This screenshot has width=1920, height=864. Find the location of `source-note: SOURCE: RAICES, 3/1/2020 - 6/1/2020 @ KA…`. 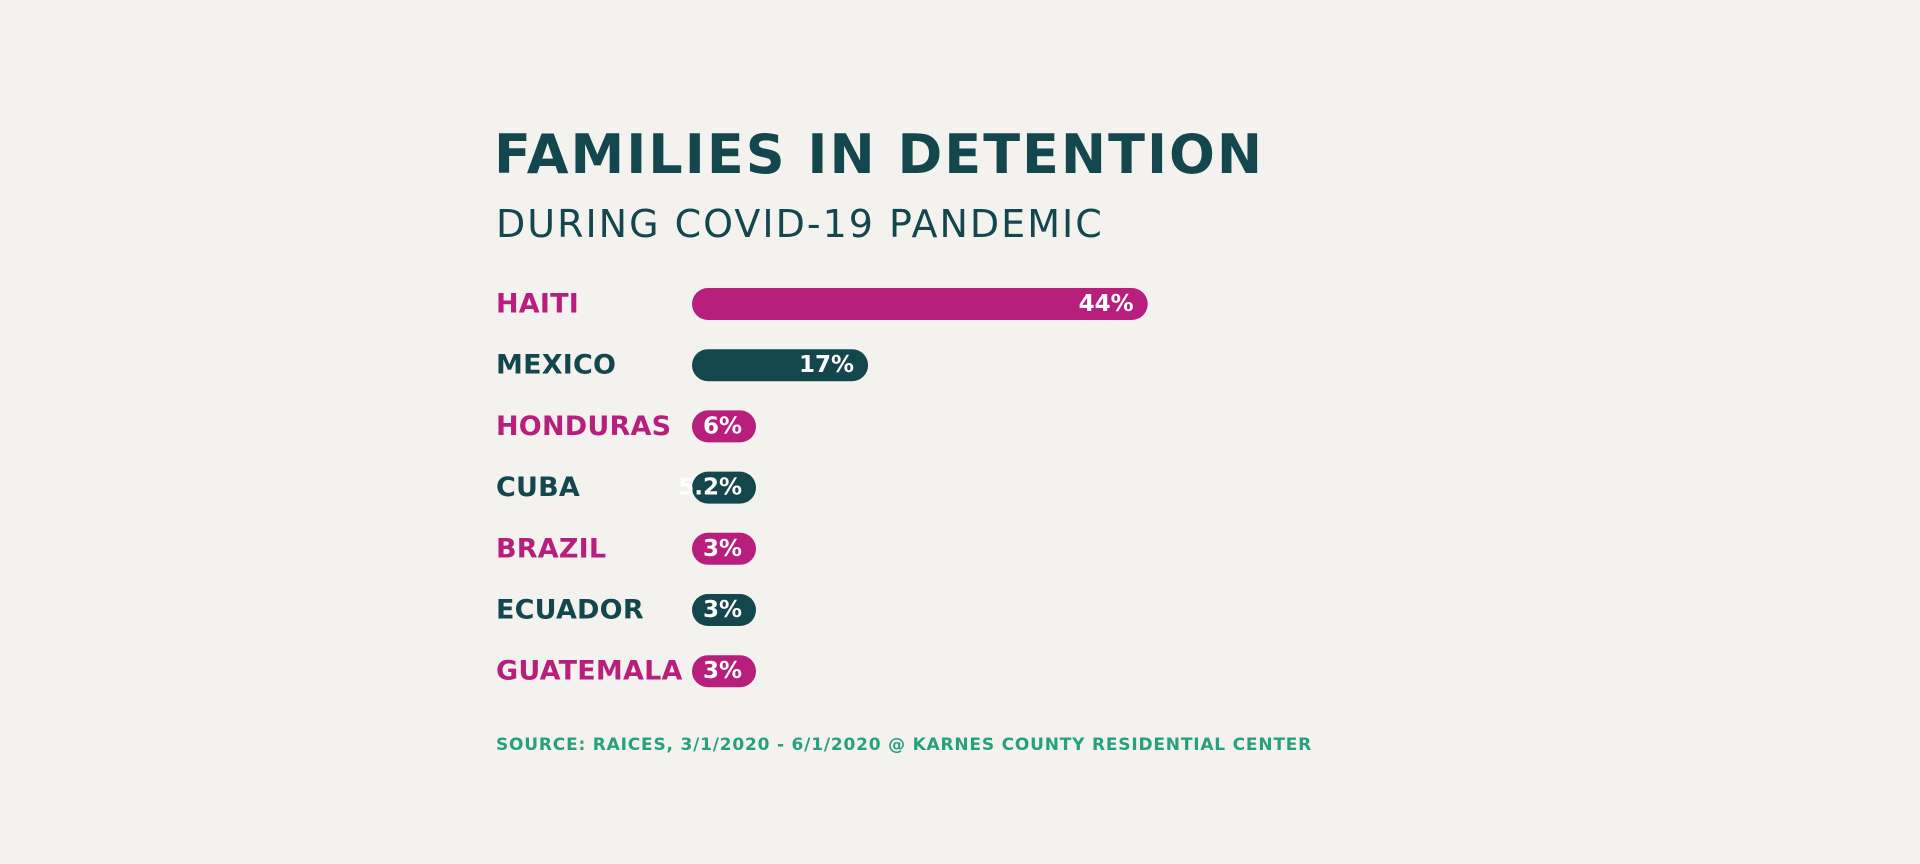

source-note: SOURCE: RAICES, 3/1/2020 - 6/1/2020 @ KA… is located at coordinates (904, 745).